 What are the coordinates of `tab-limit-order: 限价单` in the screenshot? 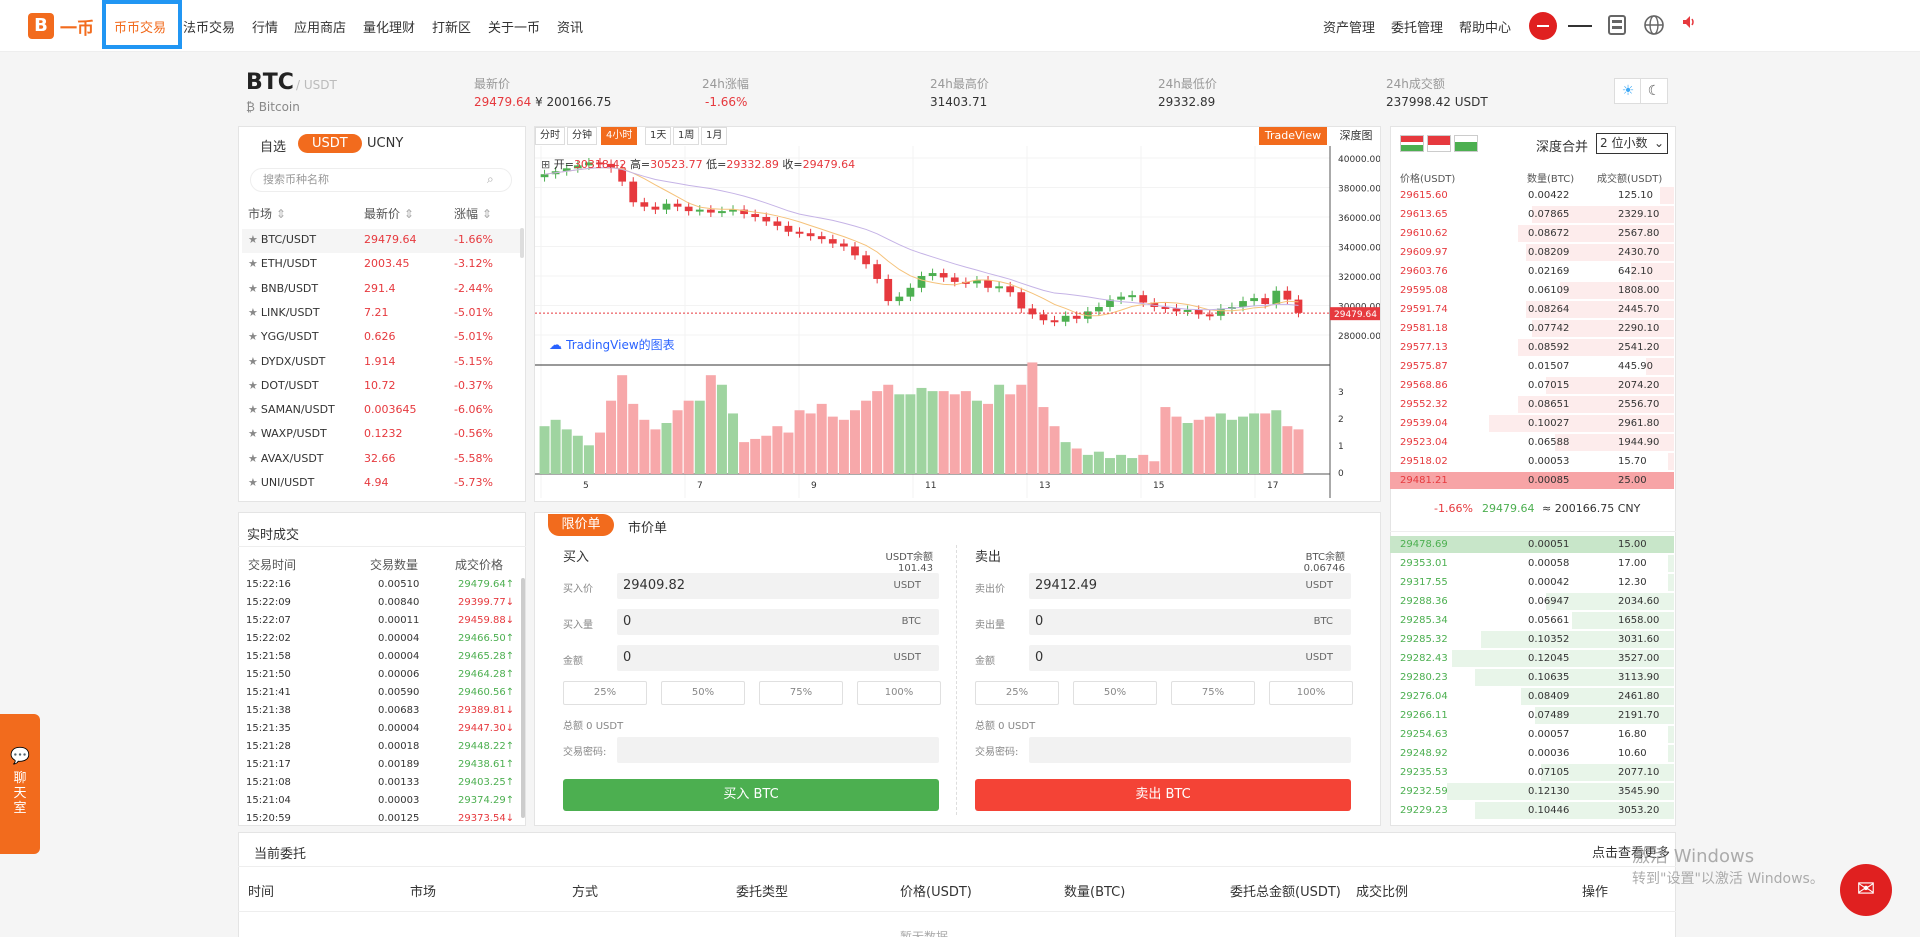 It's located at (581, 525).